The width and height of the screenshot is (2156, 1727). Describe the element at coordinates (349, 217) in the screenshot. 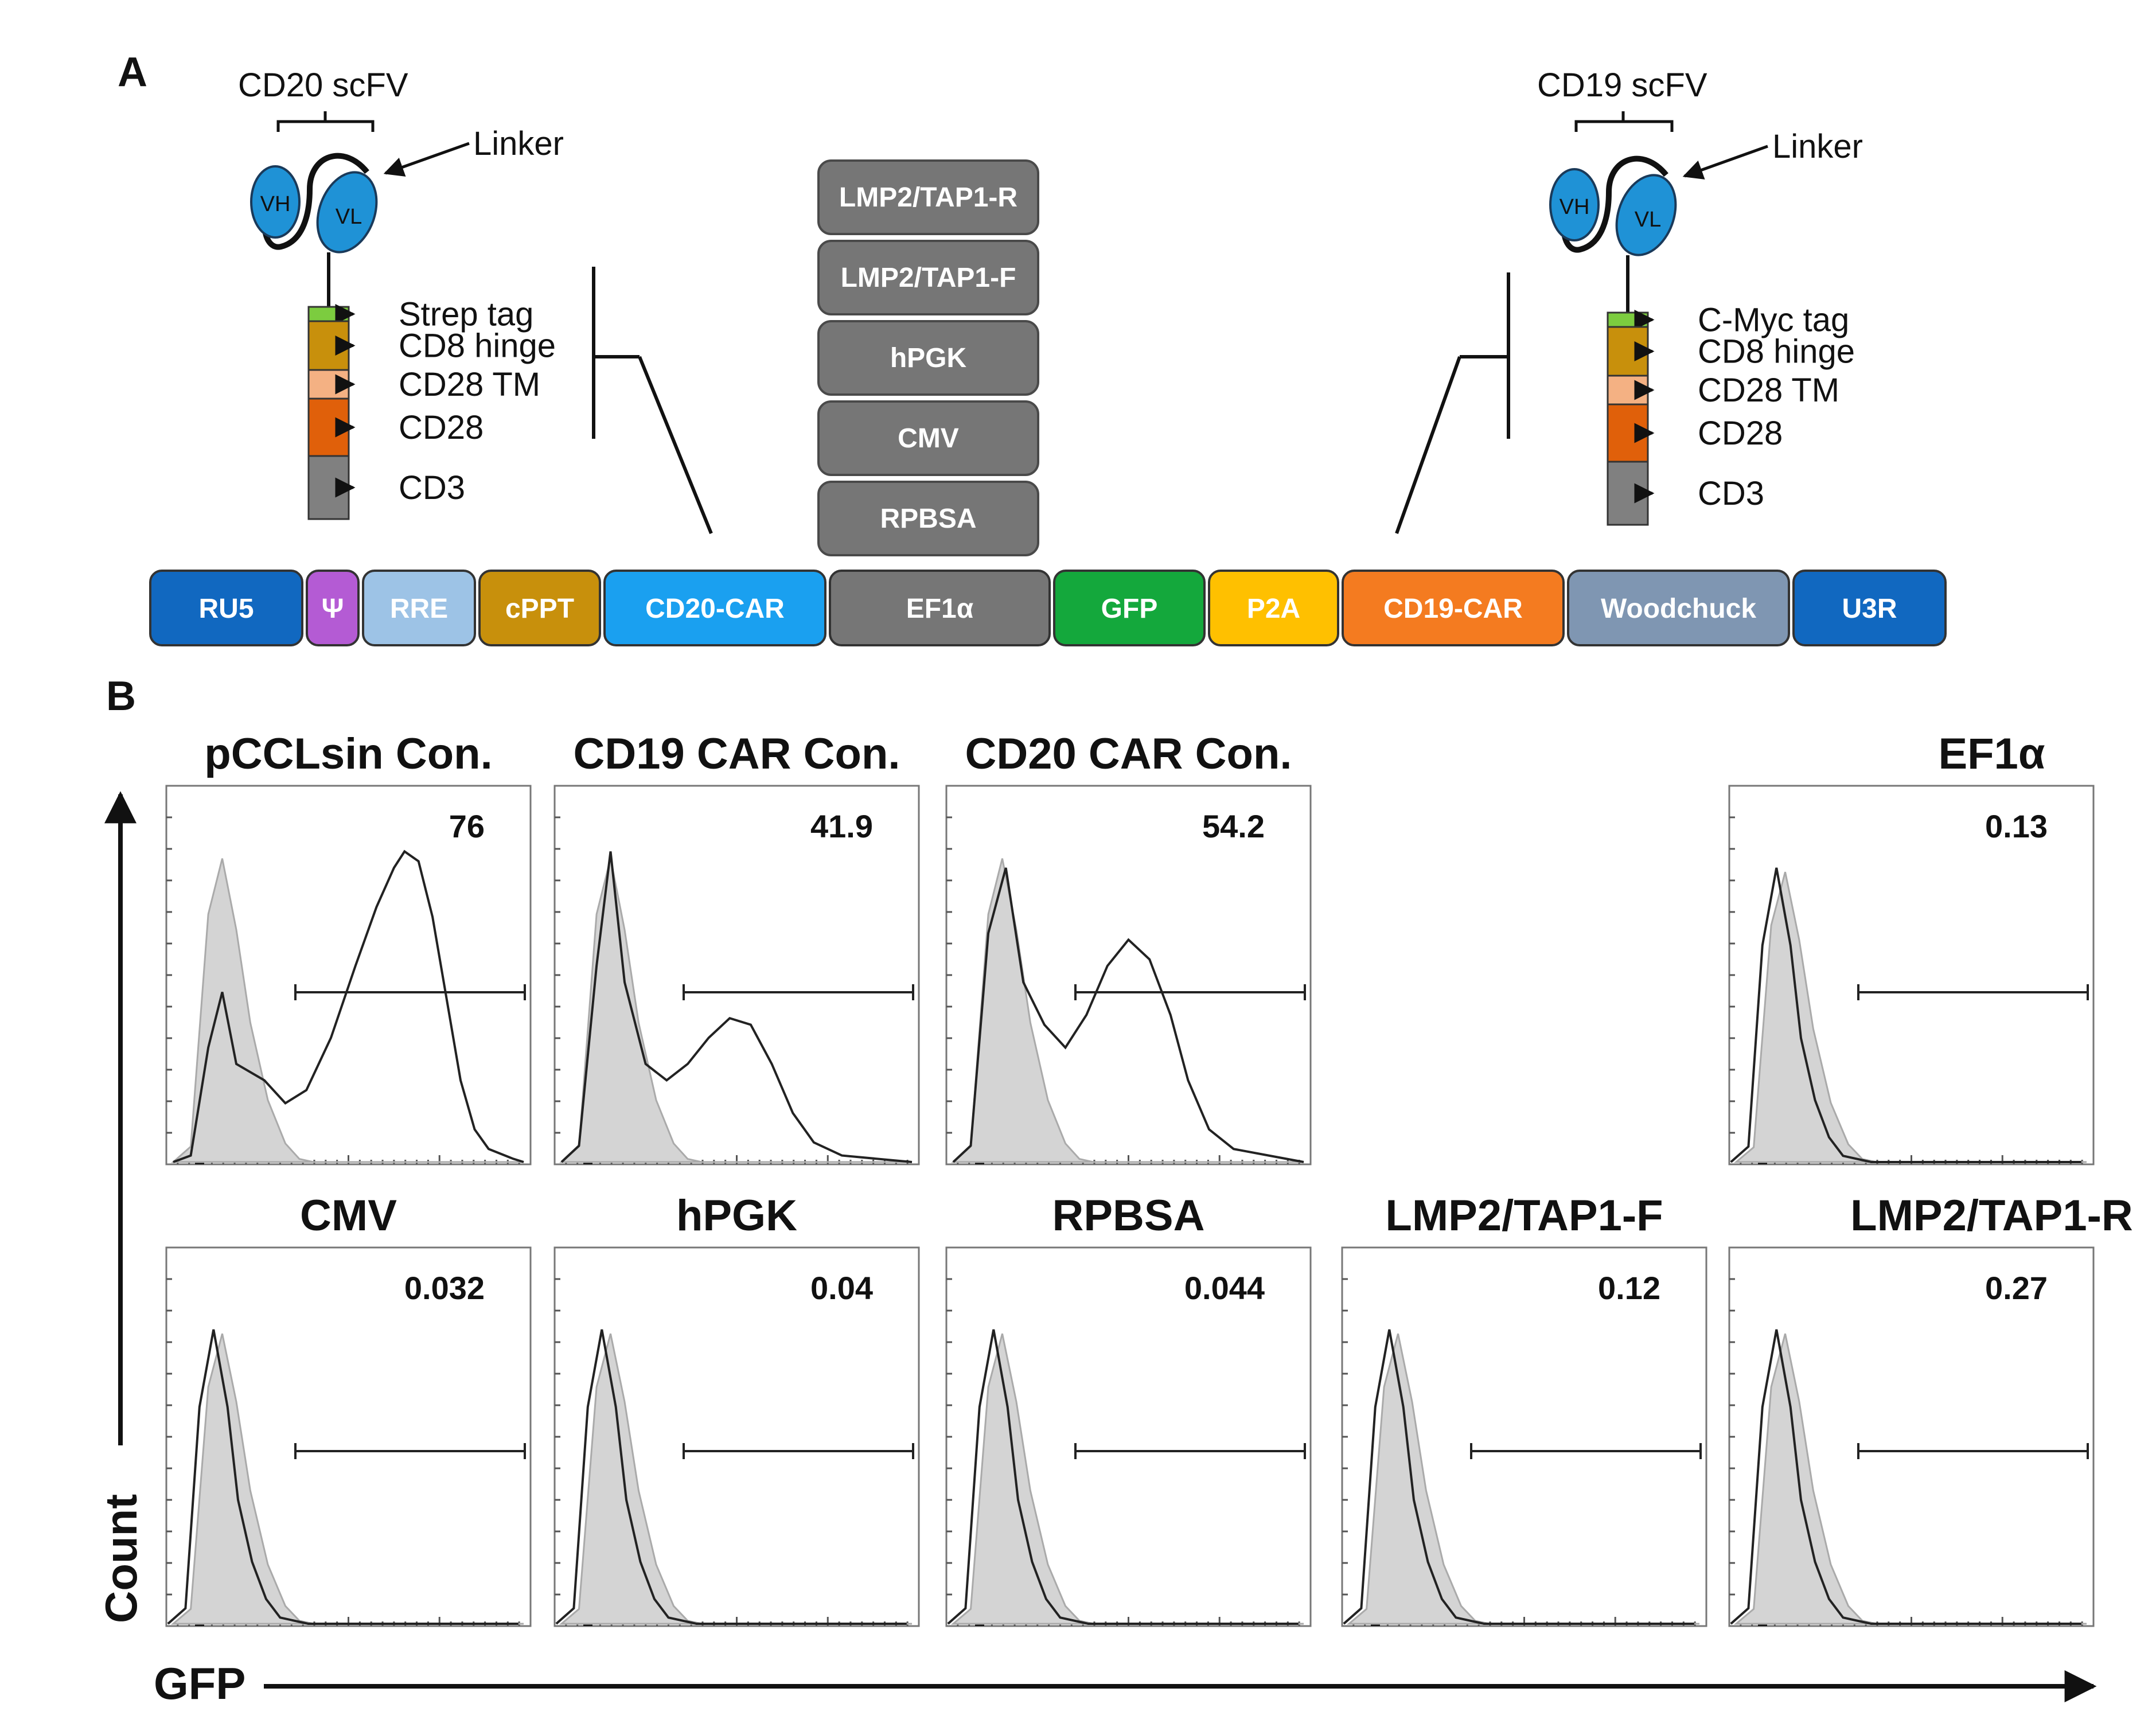

I see `vl-label: VL` at that location.